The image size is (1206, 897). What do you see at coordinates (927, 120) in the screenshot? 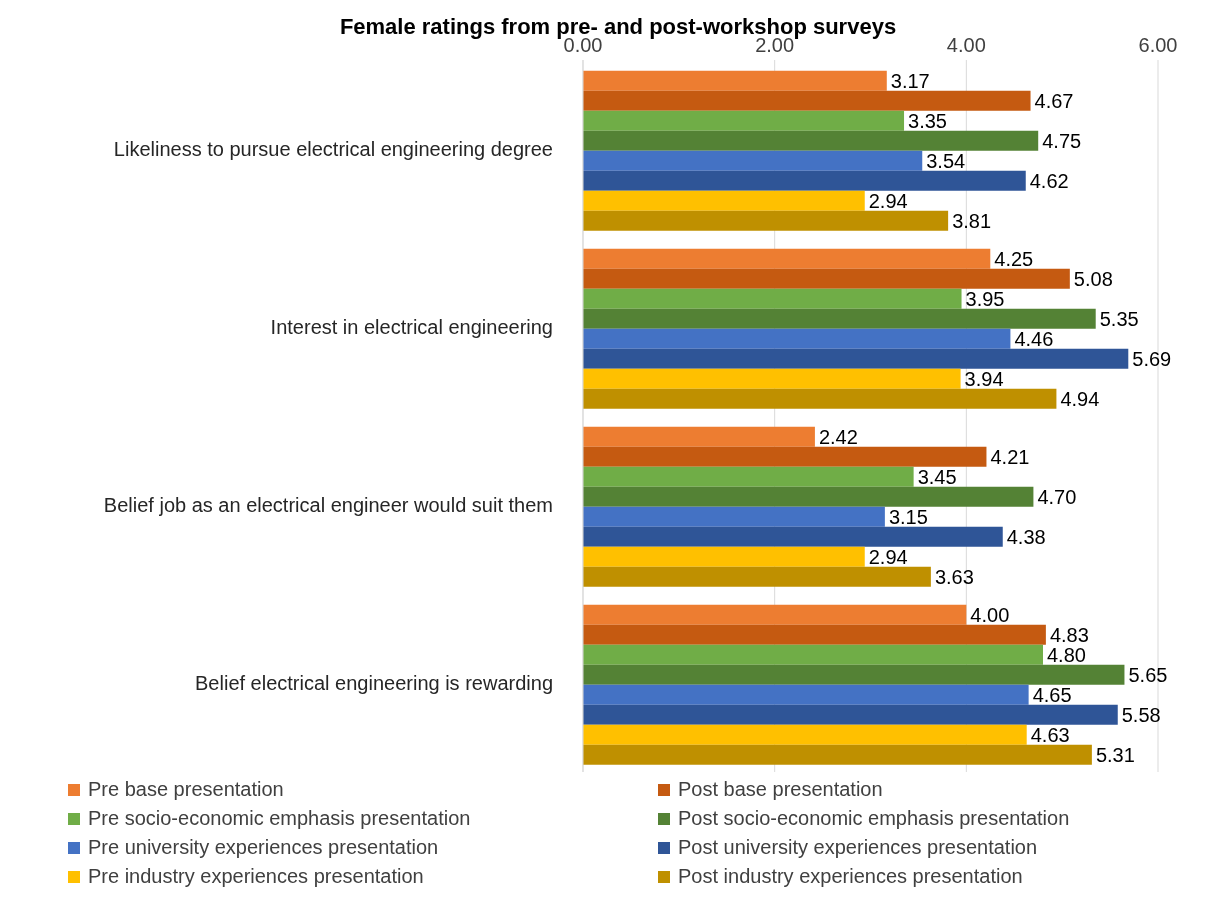
I see `data-label: 3.35` at bounding box center [927, 120].